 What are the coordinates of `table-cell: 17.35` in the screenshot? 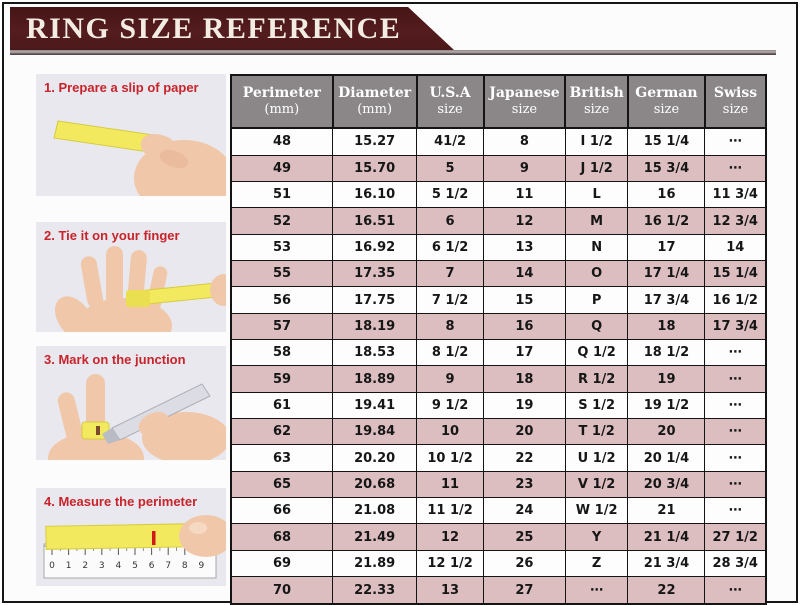 It's located at (375, 274).